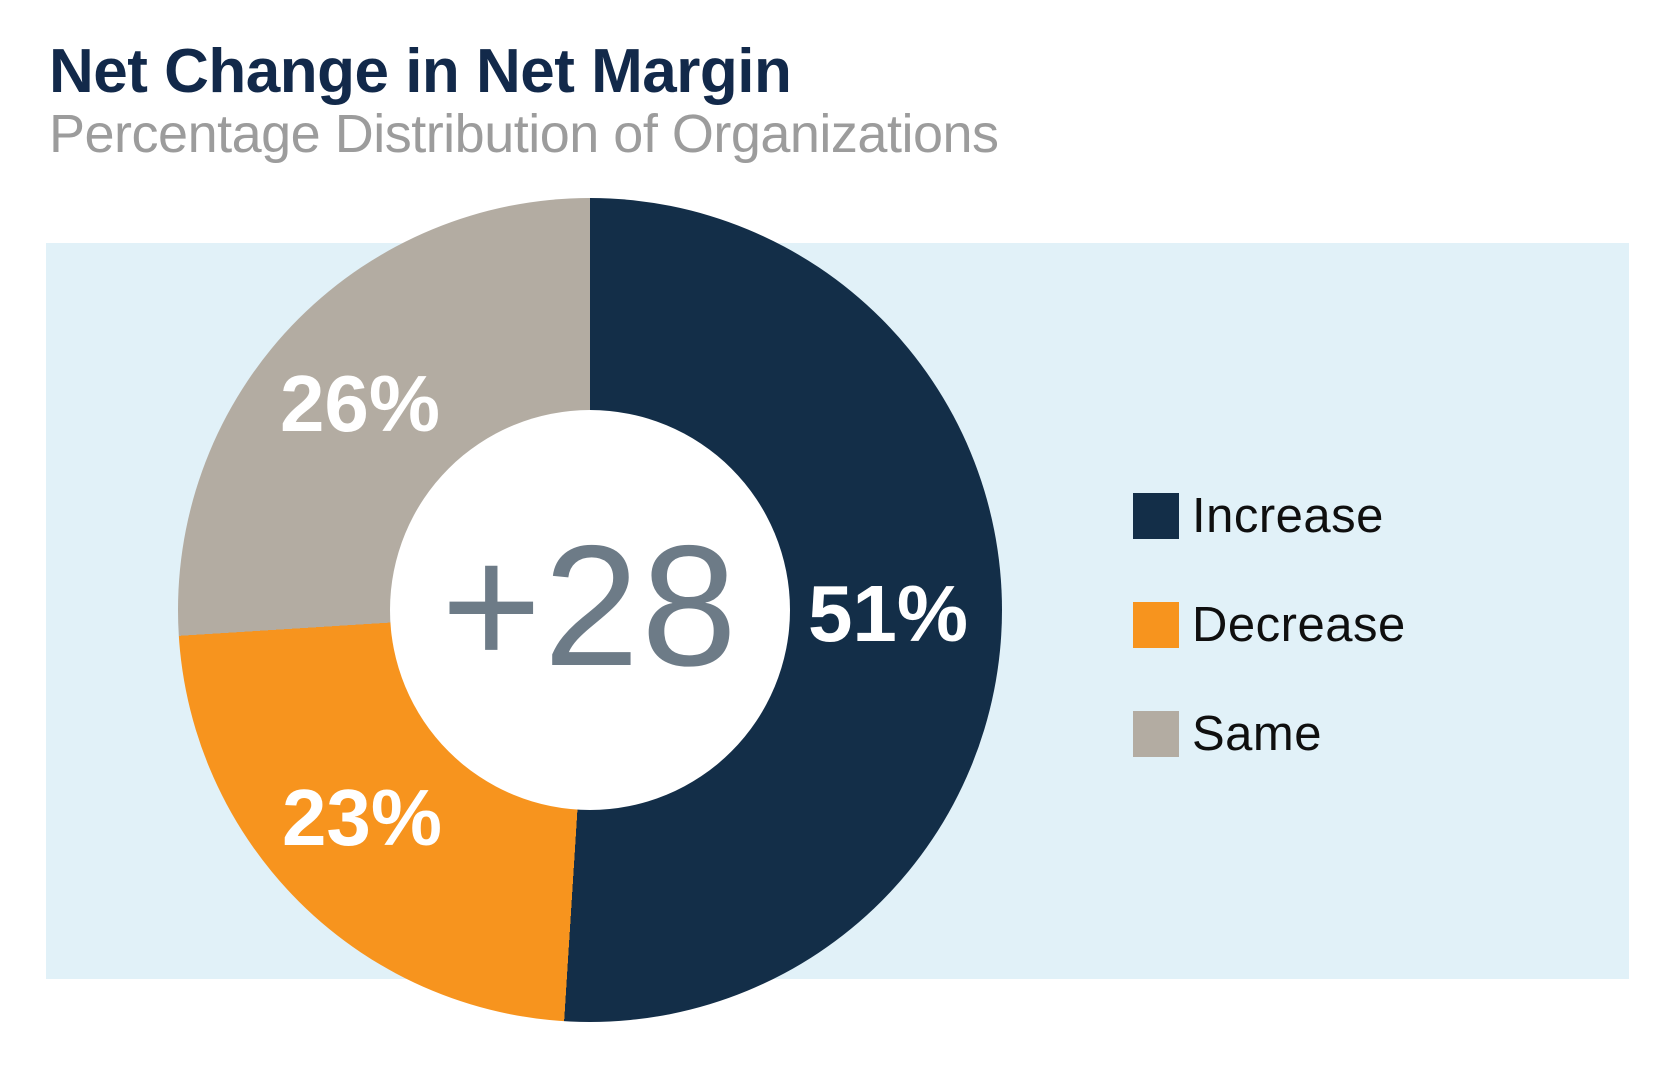 This screenshot has height=1074, width=1675. I want to click on legend-item-same: Same, so click(1269, 734).